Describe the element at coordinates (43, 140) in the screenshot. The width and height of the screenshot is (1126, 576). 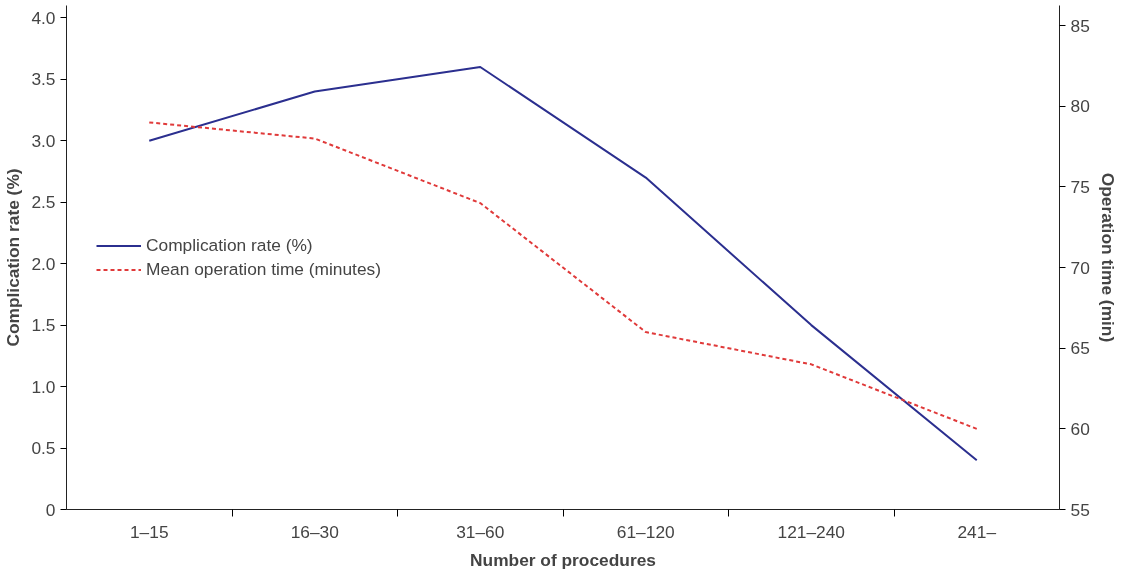
I see `y-tick-label: 3.0` at that location.